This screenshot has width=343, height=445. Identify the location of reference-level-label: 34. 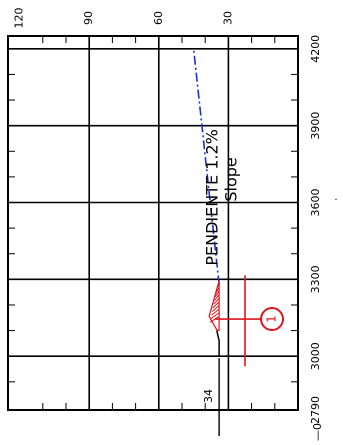
(208, 396).